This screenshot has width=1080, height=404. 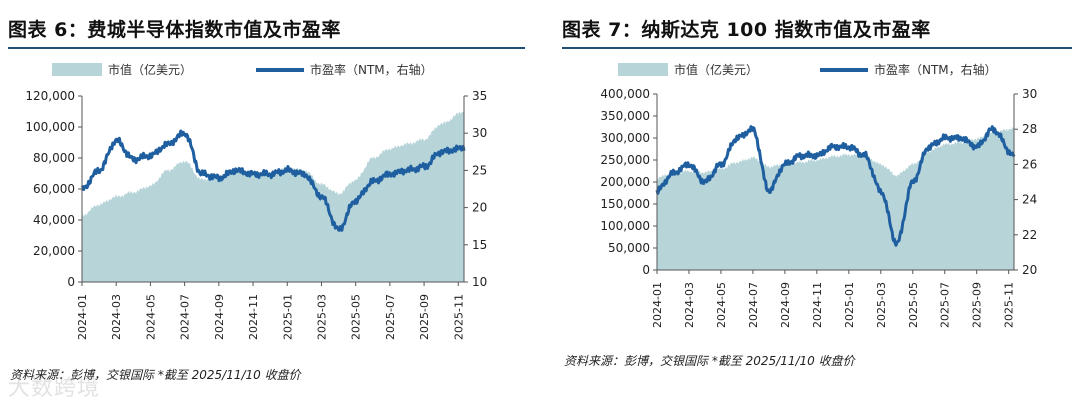 What do you see at coordinates (54, 220) in the screenshot?
I see `left-tick-label: 40,000` at bounding box center [54, 220].